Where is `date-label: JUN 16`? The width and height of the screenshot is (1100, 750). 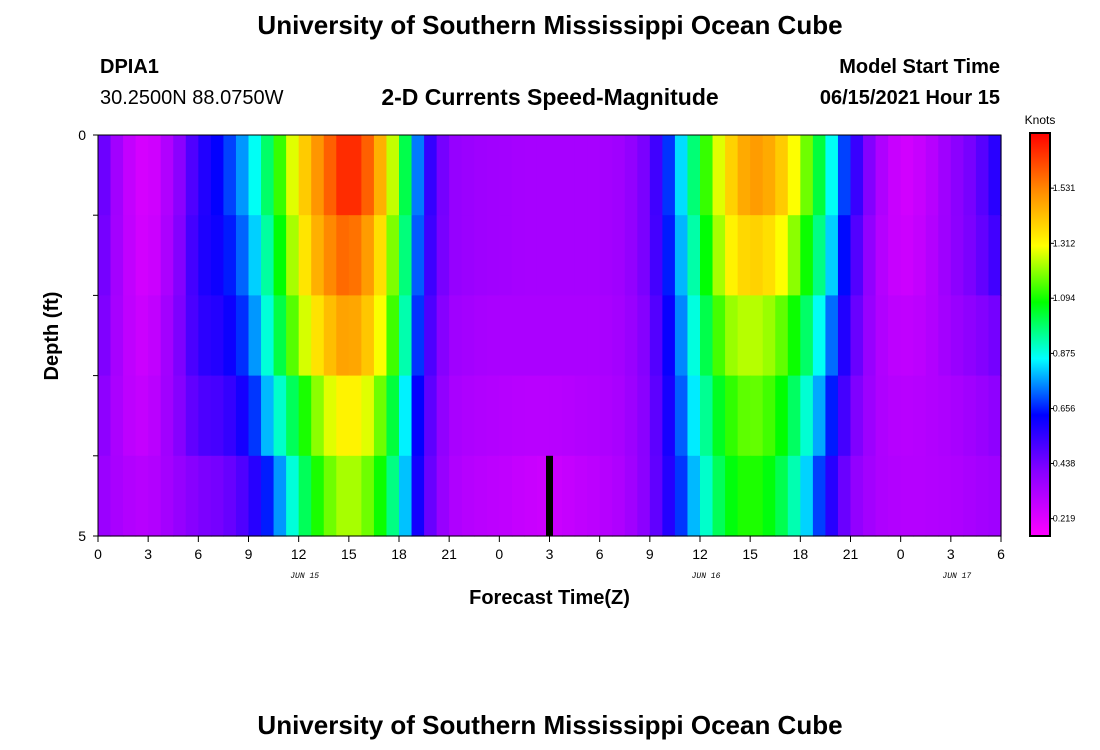 date-label: JUN 16 is located at coordinates (706, 576).